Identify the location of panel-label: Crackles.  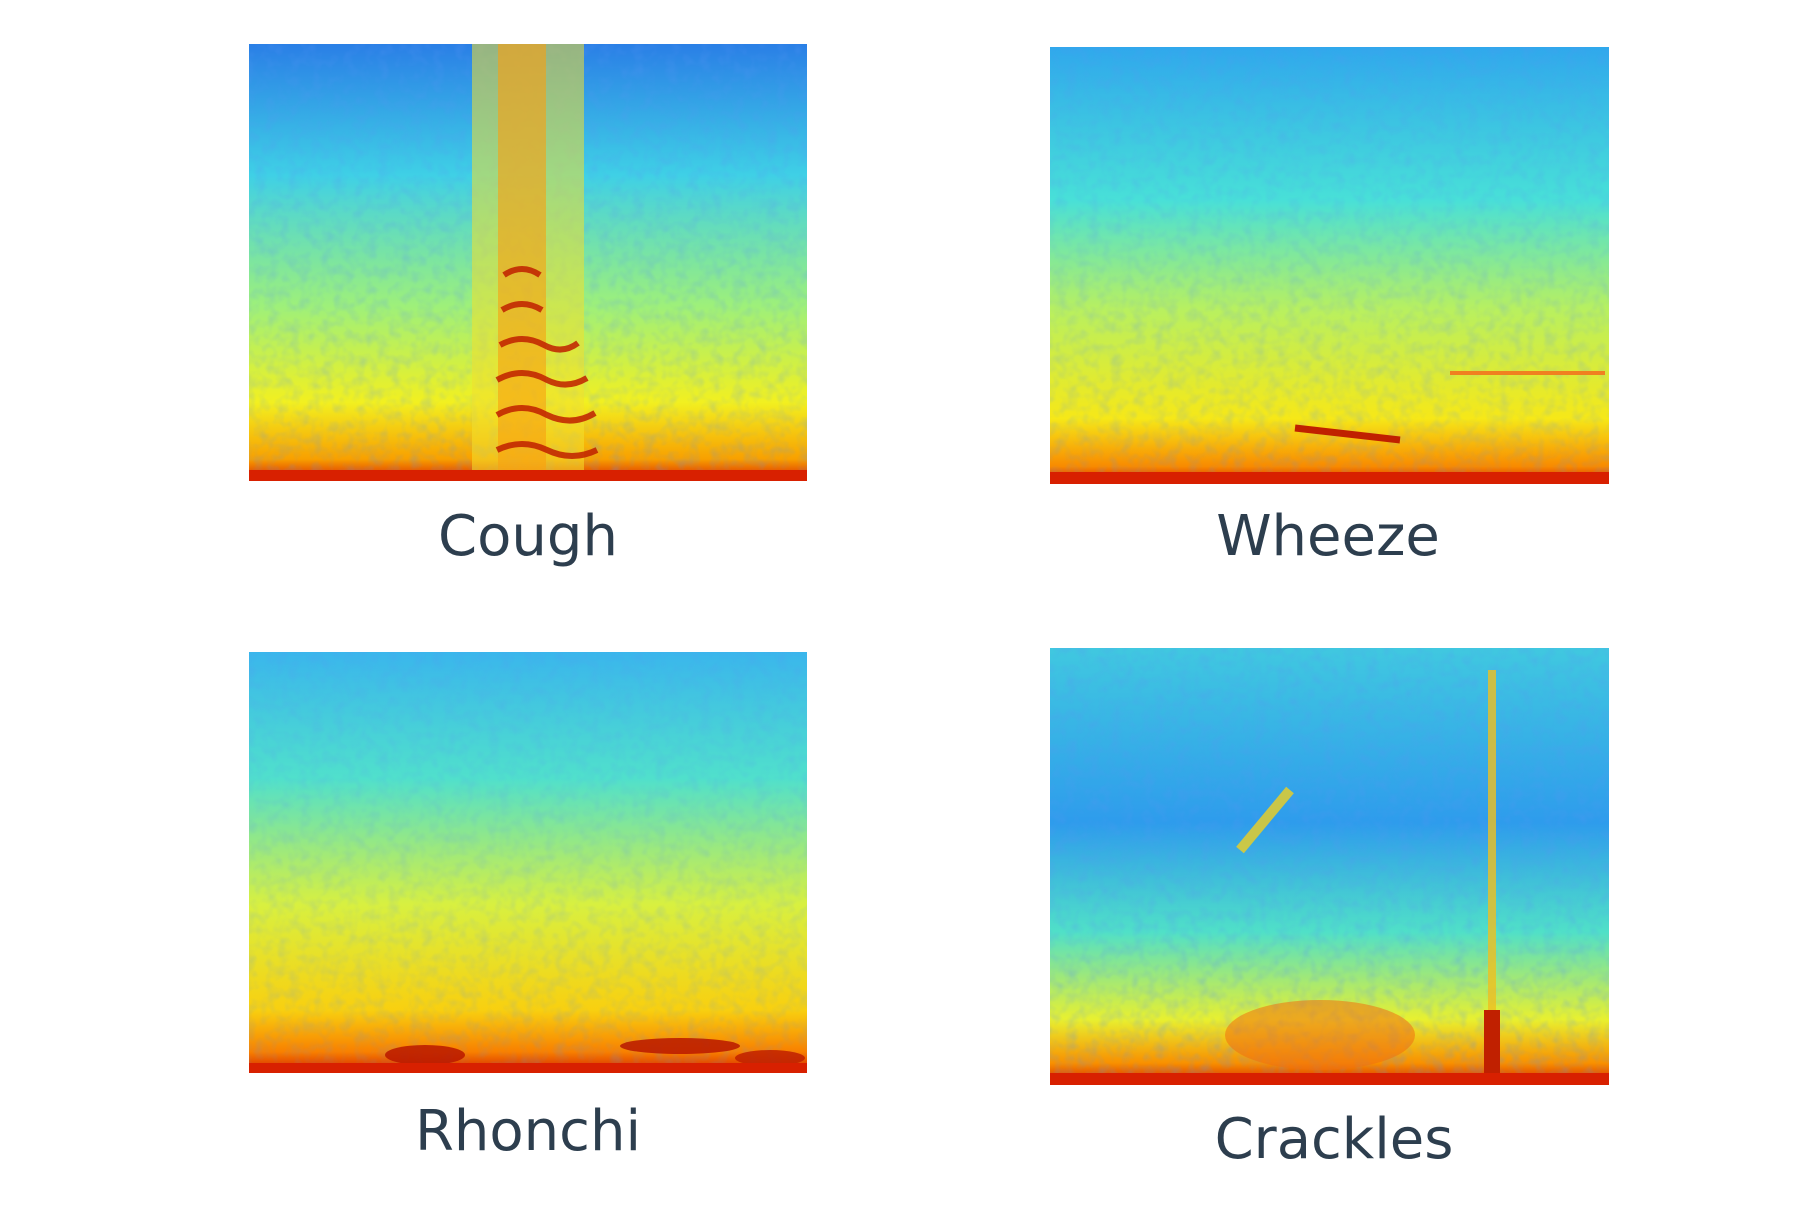
(1334, 1139).